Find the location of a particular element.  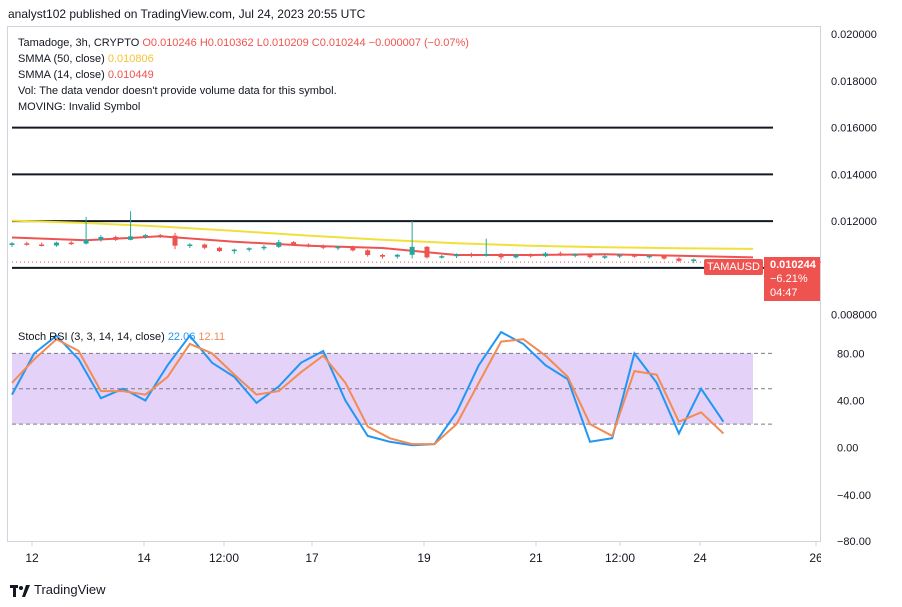

stoch-tick-label: −40.00 is located at coordinates (854, 496).